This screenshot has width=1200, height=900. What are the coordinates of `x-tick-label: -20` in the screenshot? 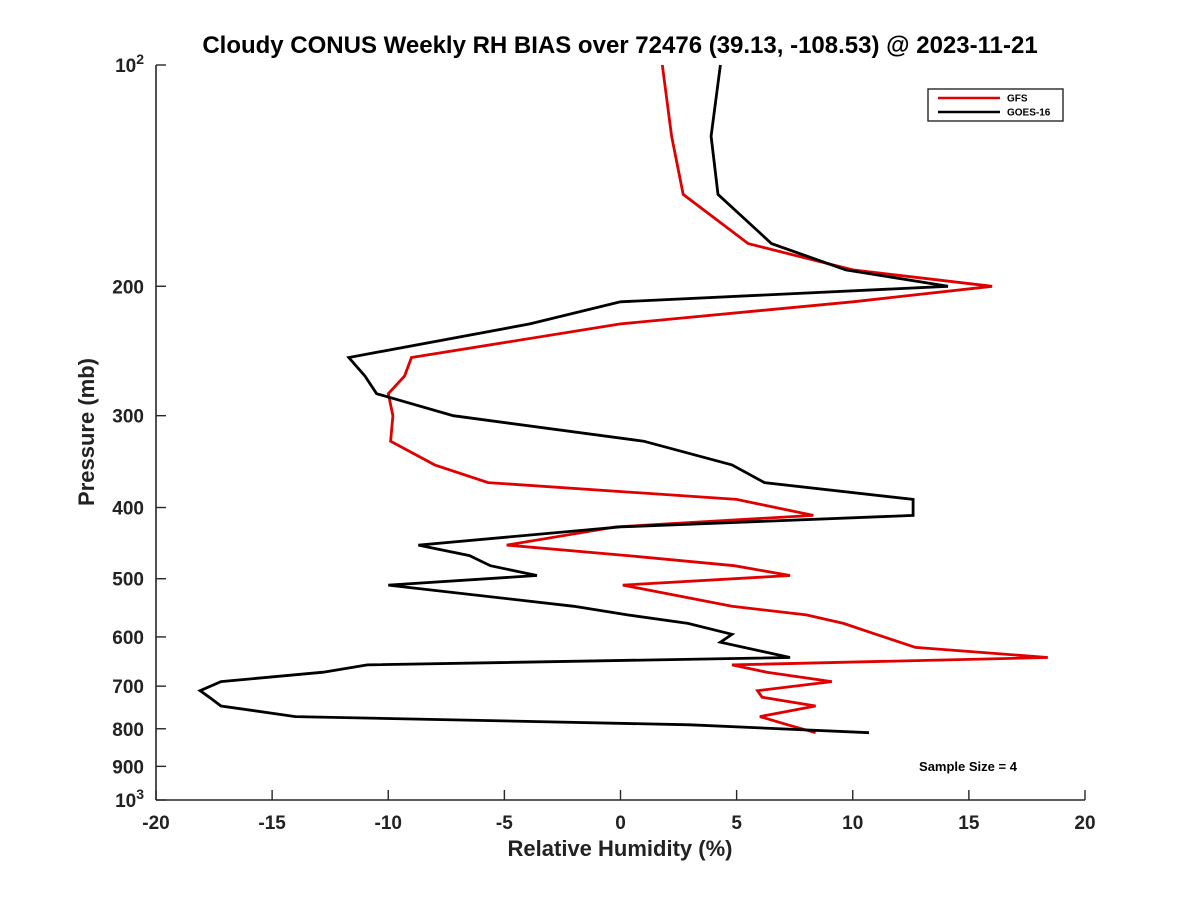 It's located at (155, 823).